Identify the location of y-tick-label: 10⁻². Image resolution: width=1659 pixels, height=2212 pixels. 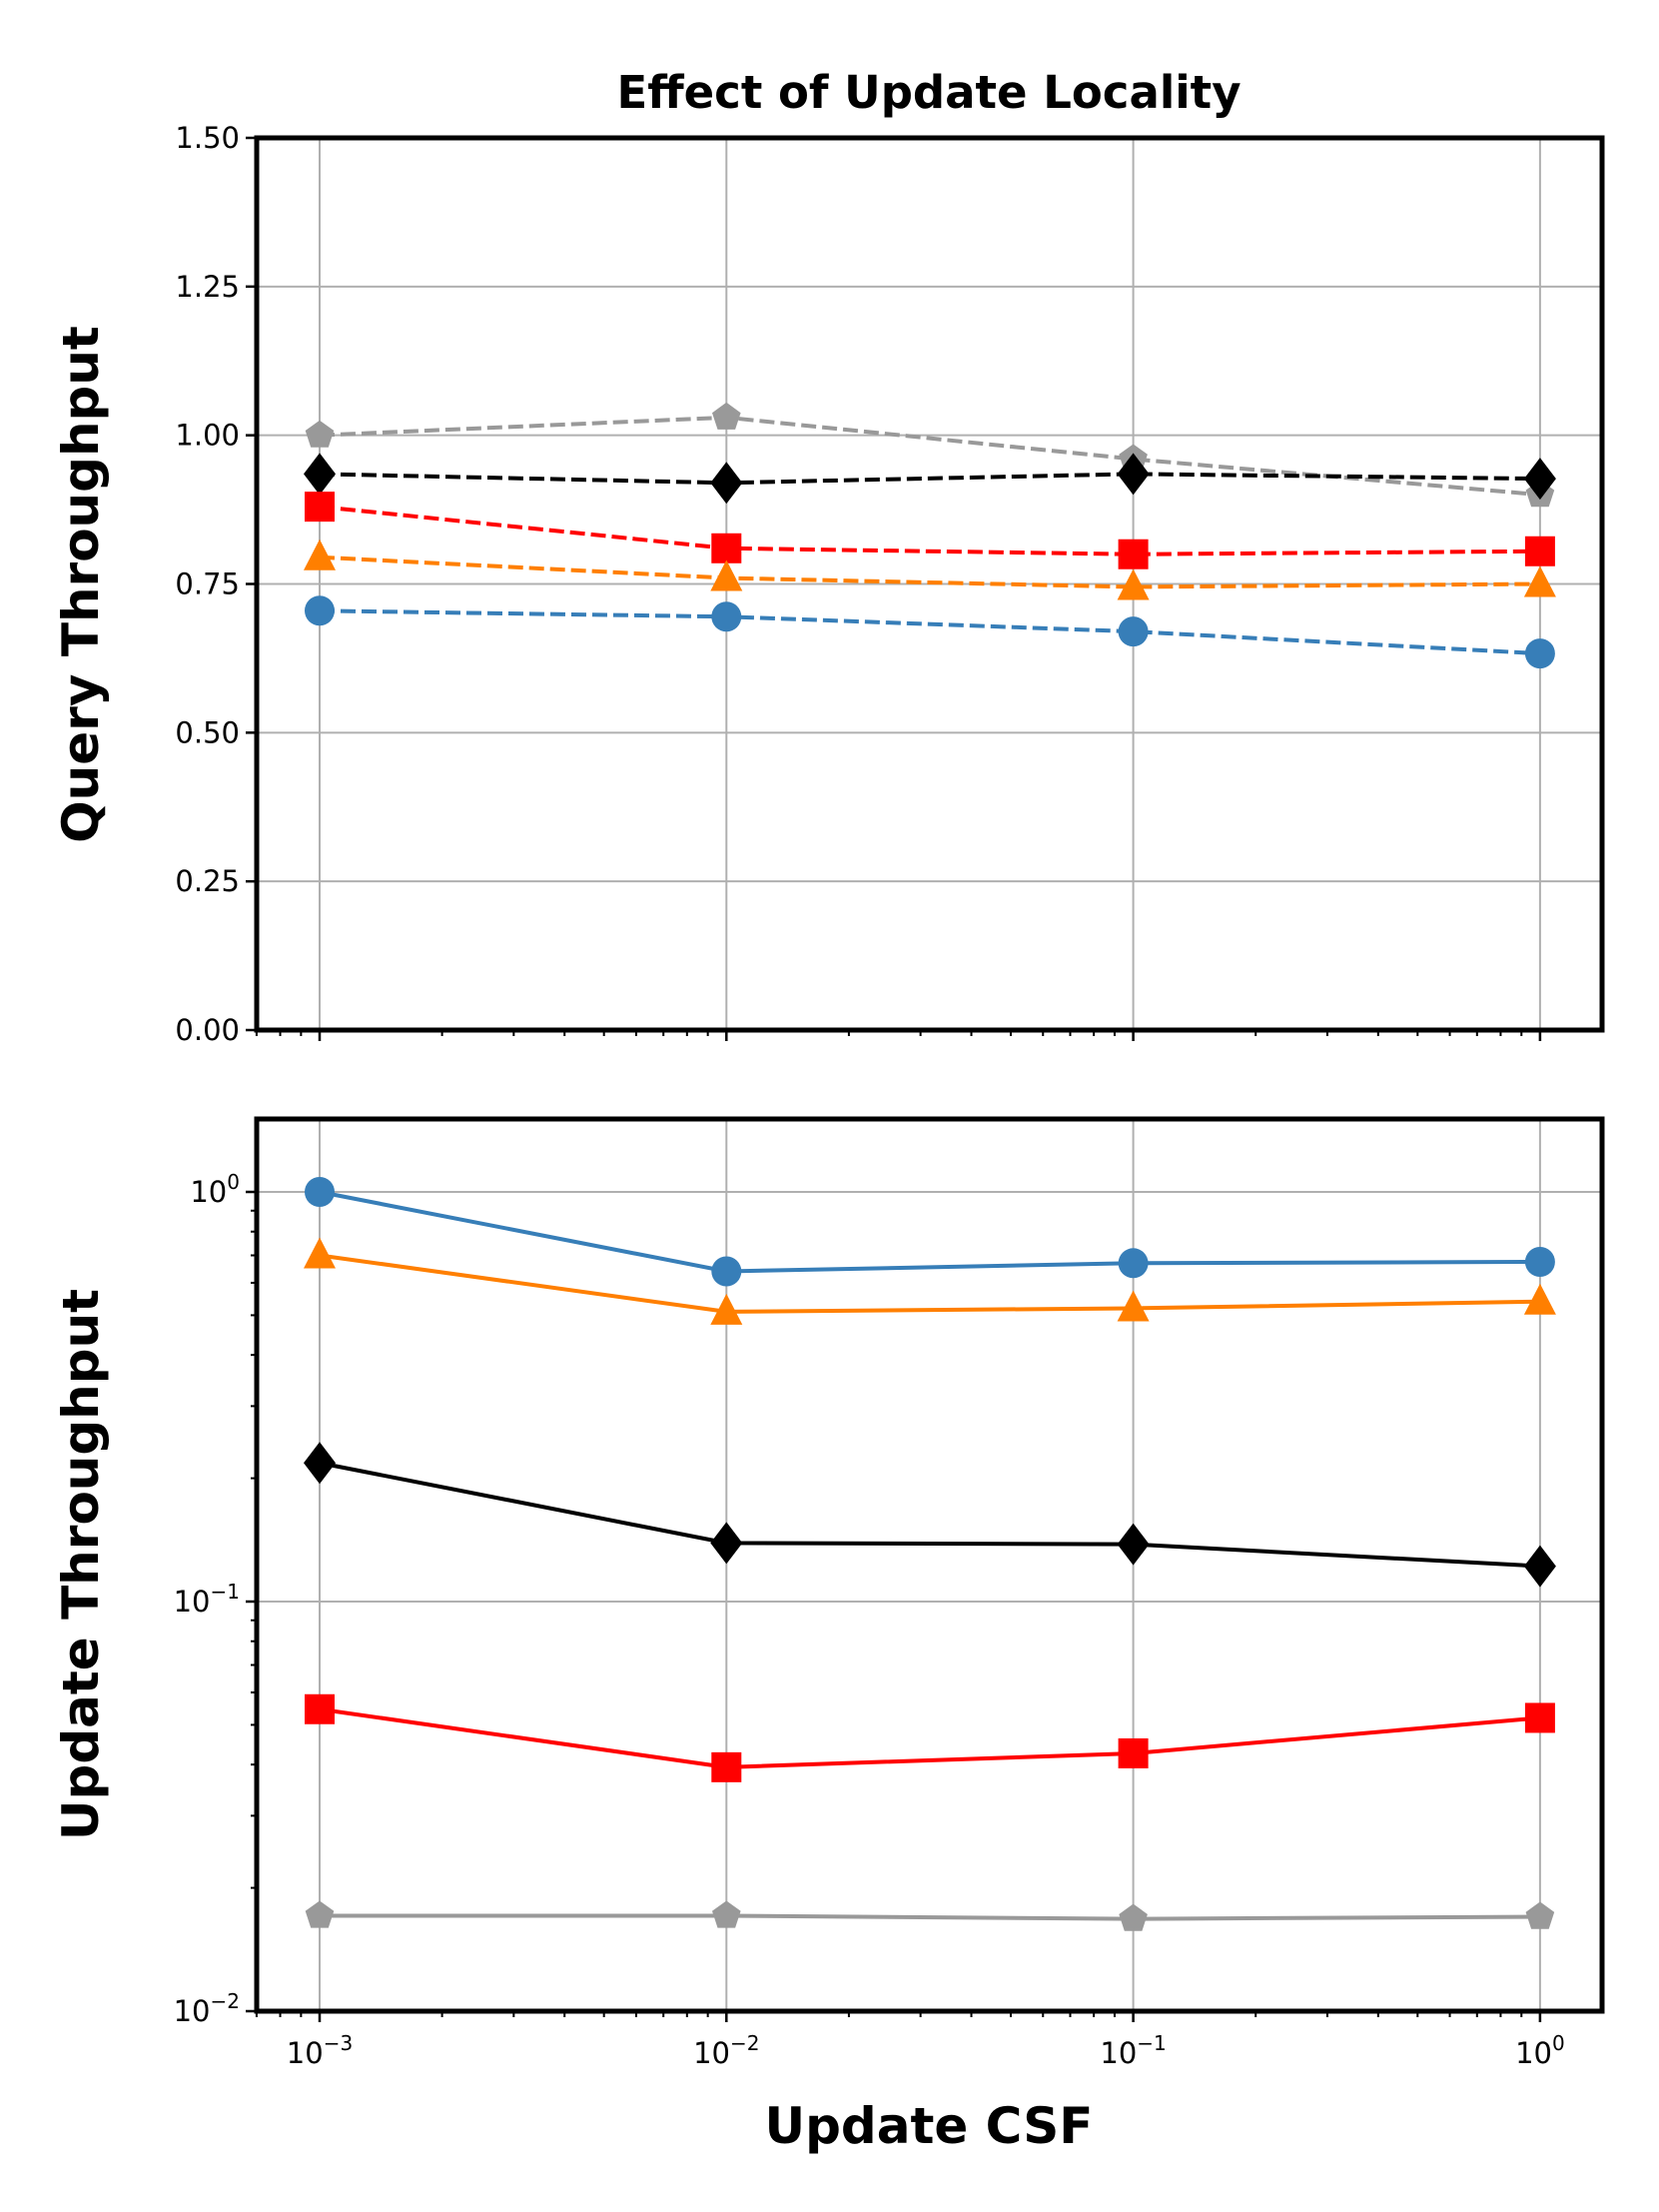
(207, 2008).